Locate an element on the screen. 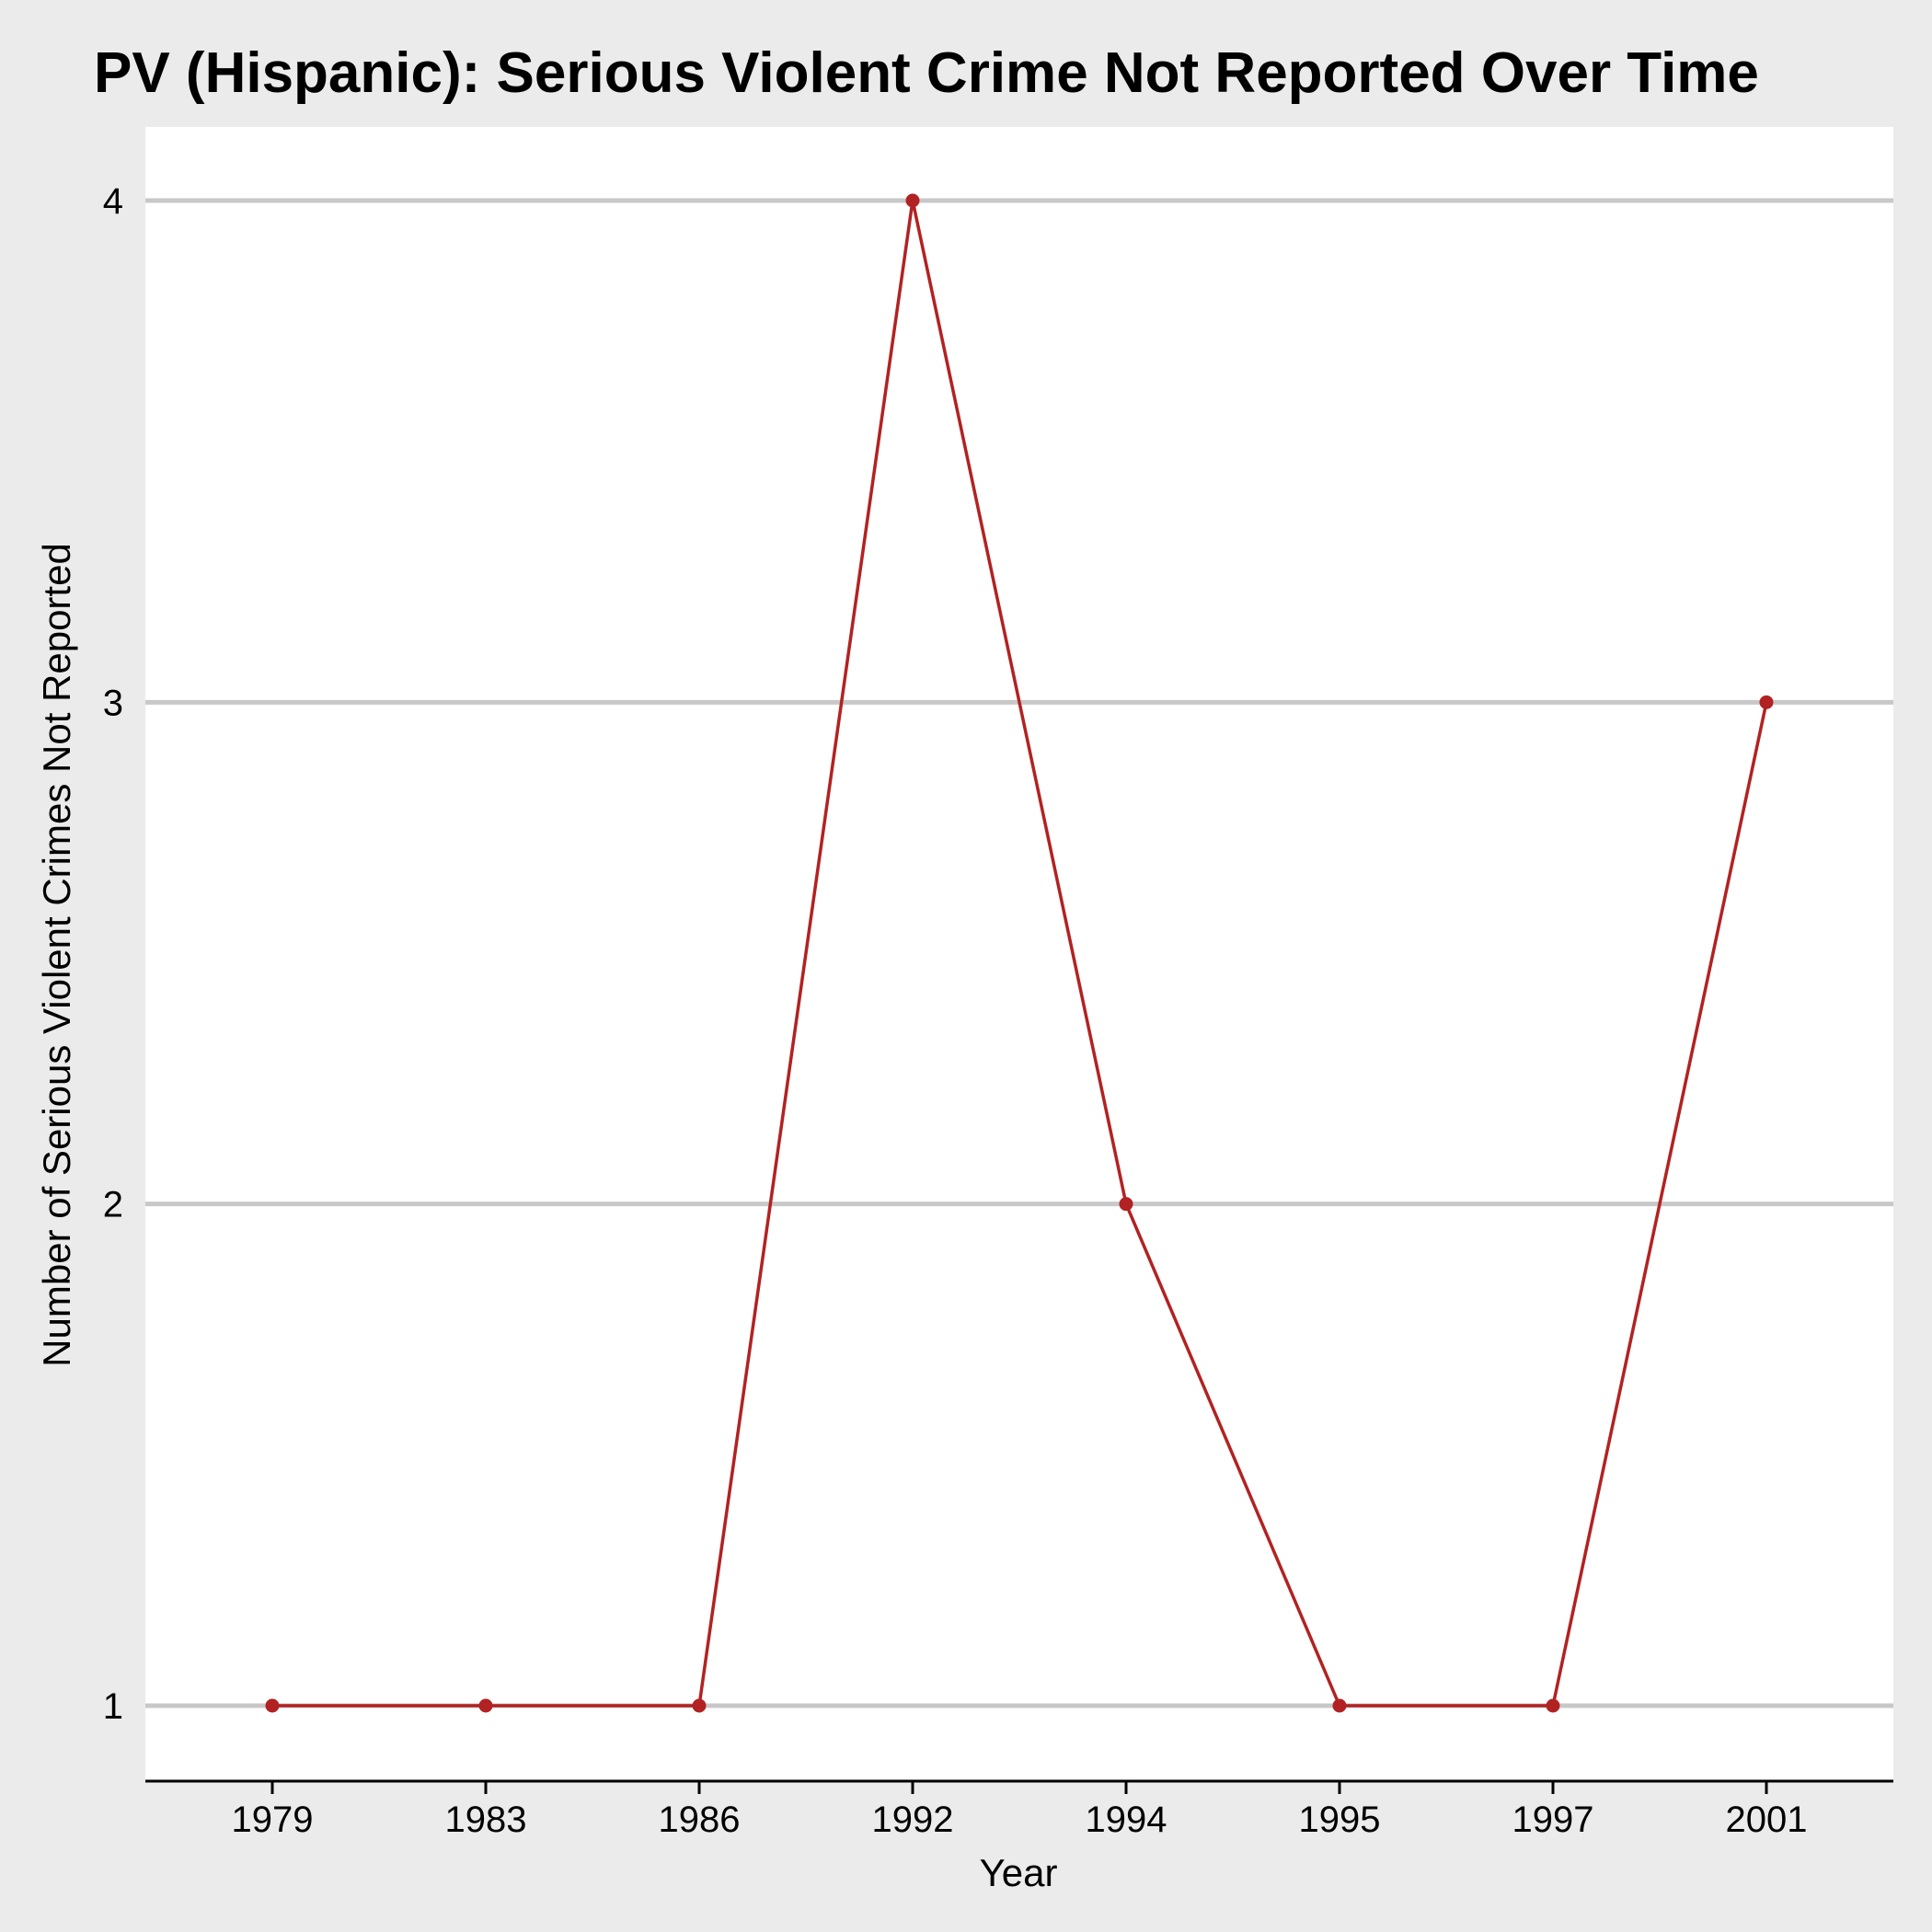 Image resolution: width=1932 pixels, height=1932 pixels. x-axis-ticks: 1979 1983 1986 1992 1994 1995 1997 2001 is located at coordinates (1020, 1820).